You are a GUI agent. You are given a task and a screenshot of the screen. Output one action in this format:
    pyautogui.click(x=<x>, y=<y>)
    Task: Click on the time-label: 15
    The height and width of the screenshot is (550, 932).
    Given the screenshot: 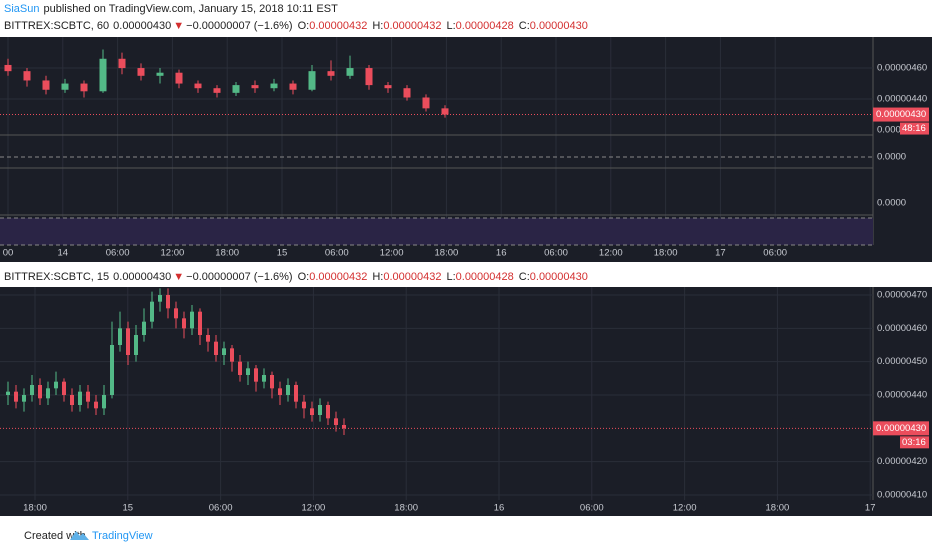 What is the action you would take?
    pyautogui.click(x=282, y=253)
    